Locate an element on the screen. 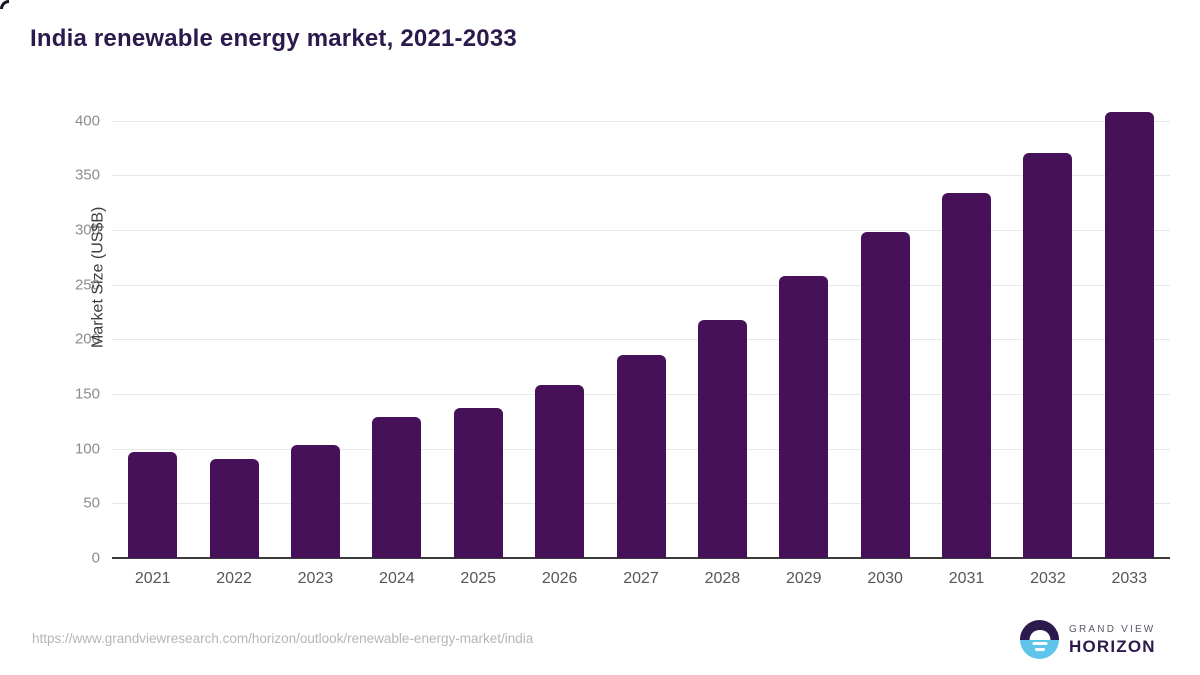  y-tick-label: 100 is located at coordinates (87, 449).